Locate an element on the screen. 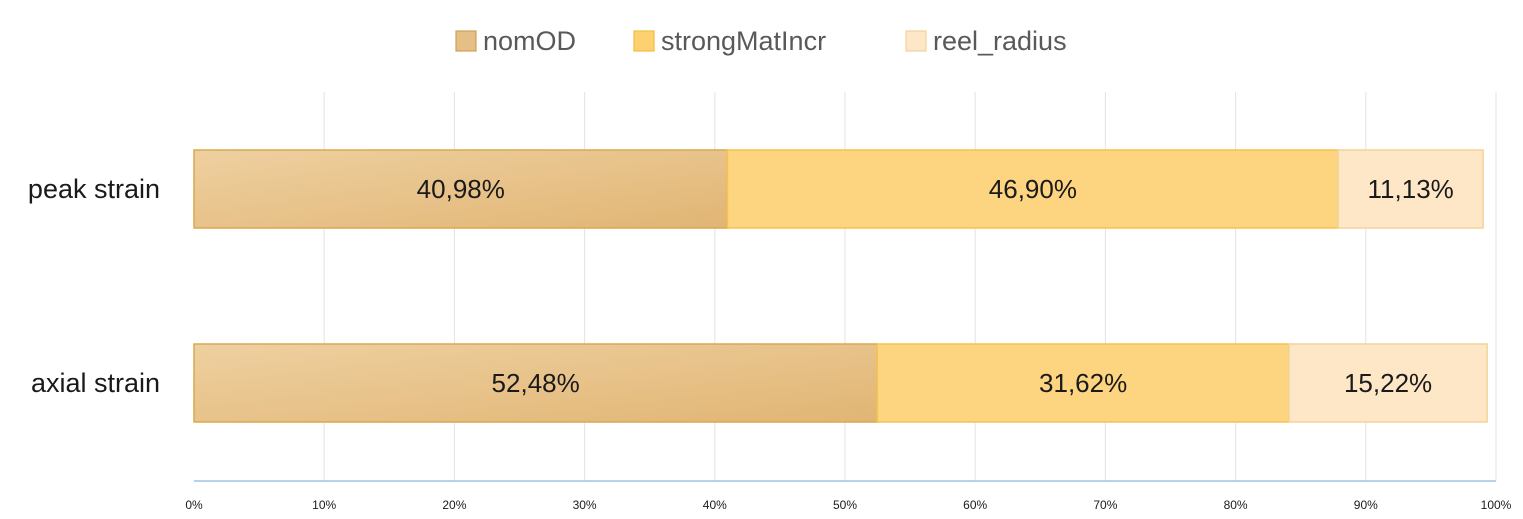  x-tick-label: 50% is located at coordinates (845, 505).